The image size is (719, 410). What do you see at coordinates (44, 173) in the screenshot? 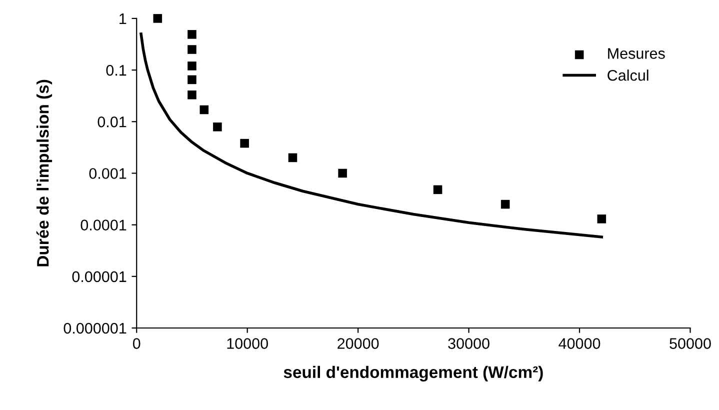
I see `y-axis-title: Durée de l'impulsion (s)` at bounding box center [44, 173].